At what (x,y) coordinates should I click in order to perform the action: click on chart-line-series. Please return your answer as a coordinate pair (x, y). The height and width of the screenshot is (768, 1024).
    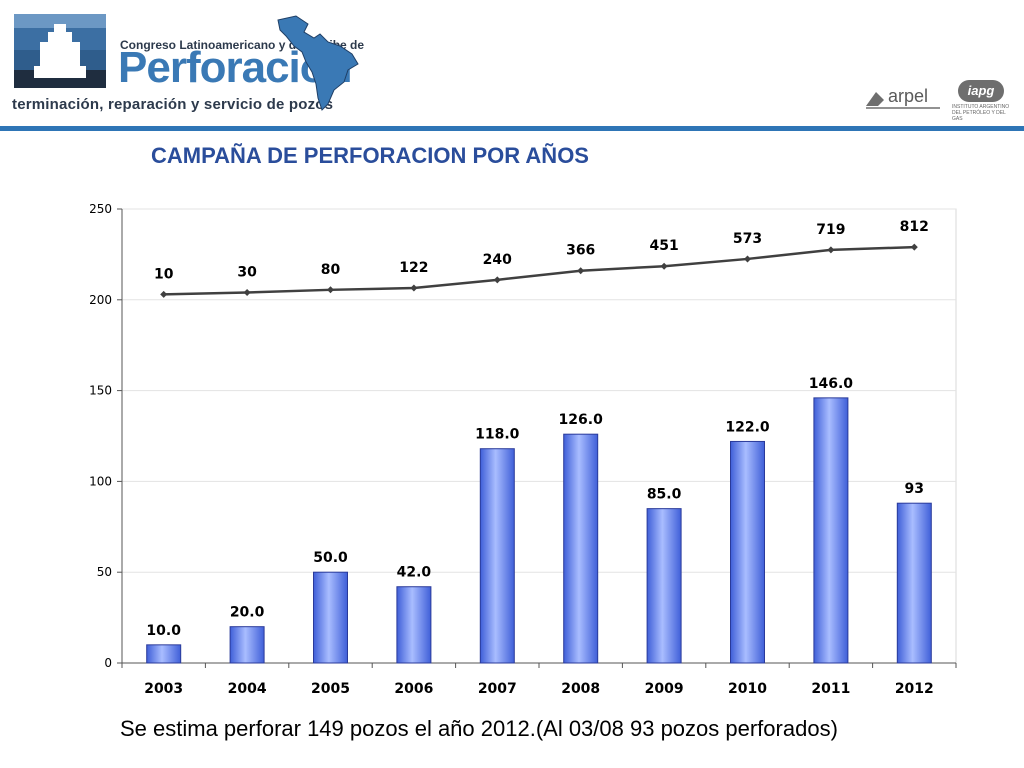
    Looking at the image, I should click on (539, 270).